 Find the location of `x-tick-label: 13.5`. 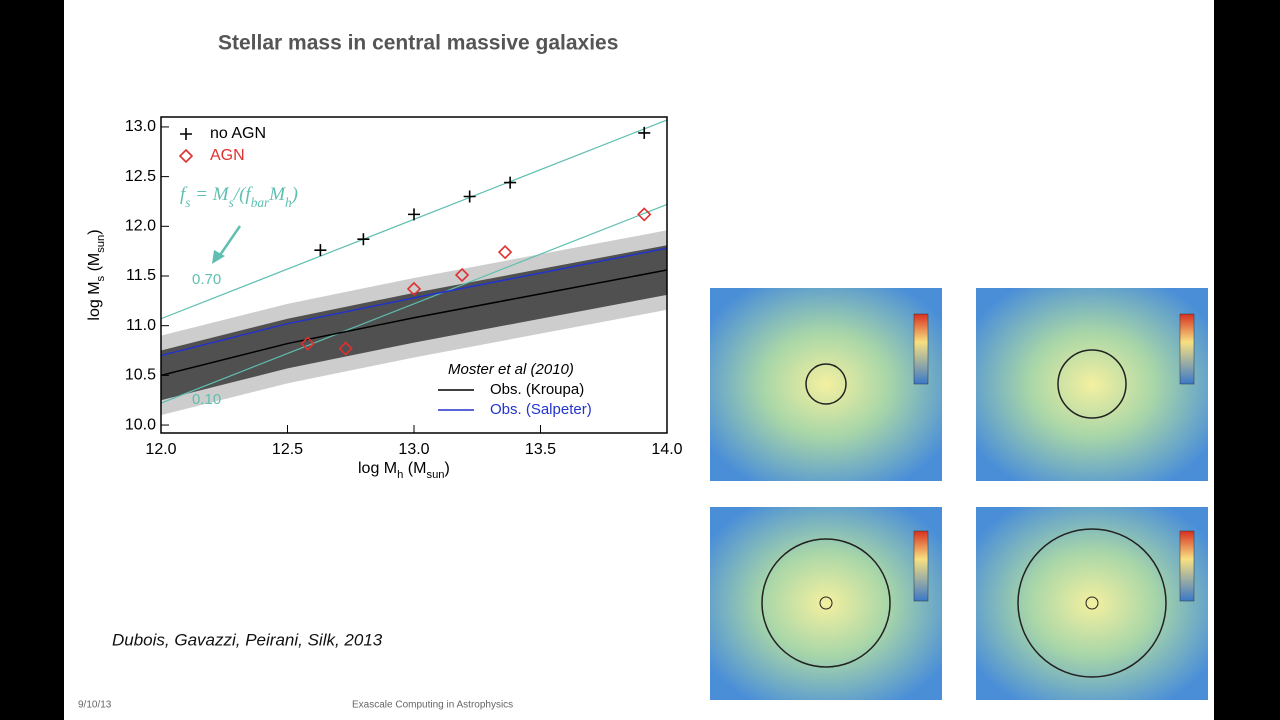

x-tick-label: 13.5 is located at coordinates (540, 449).